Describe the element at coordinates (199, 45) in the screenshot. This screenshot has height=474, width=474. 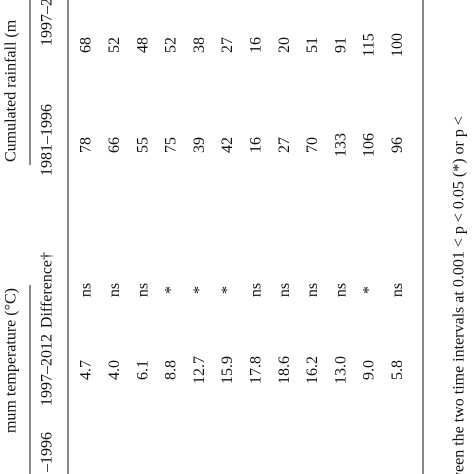
I see `cell: 38` at that location.